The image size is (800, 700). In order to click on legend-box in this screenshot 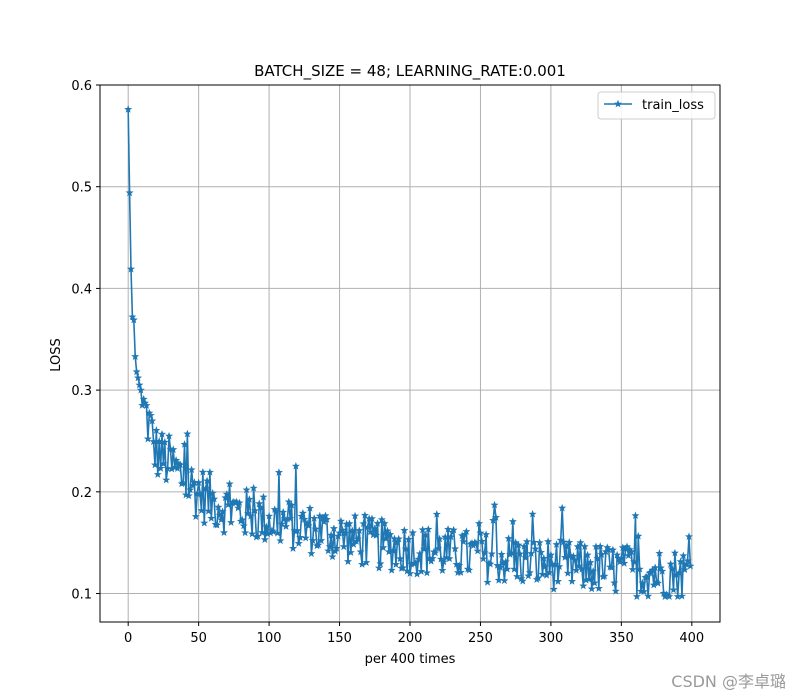, I will do `click(656, 105)`.